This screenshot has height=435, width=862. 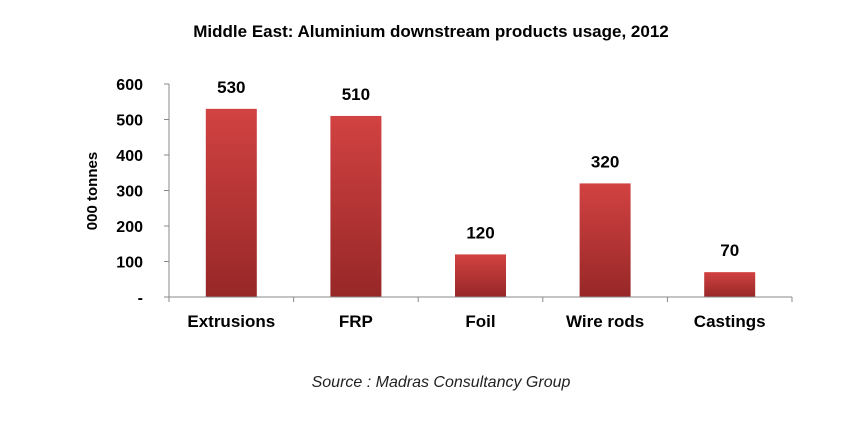 What do you see at coordinates (140, 298) in the screenshot?
I see `y-tick-label: -` at bounding box center [140, 298].